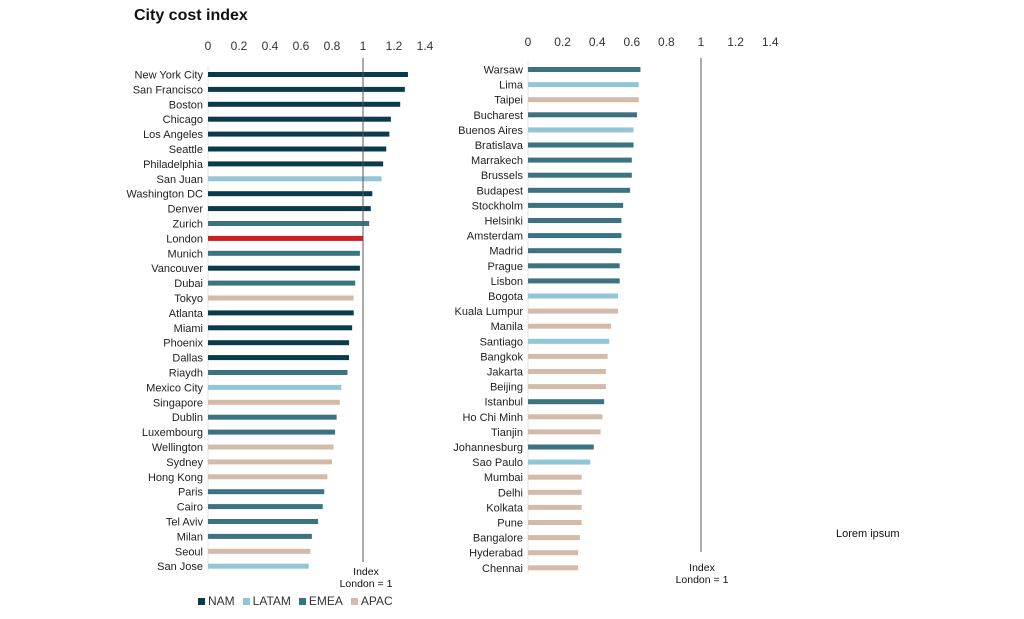  I want to click on chart-title: City cost index, so click(191, 15).